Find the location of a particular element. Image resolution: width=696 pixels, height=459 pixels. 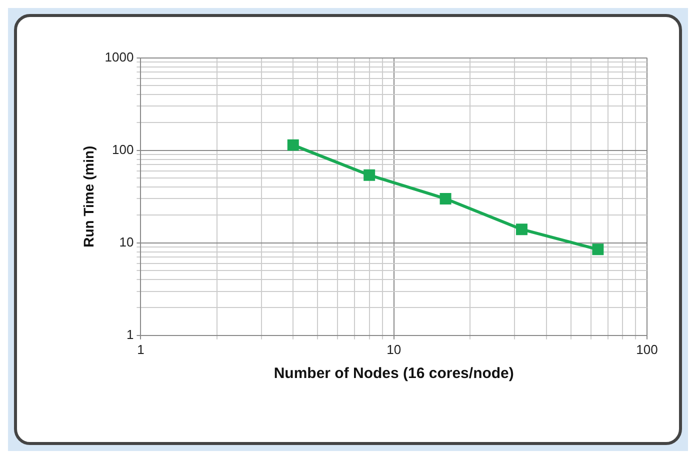

x-tick-label: 10 is located at coordinates (394, 349).